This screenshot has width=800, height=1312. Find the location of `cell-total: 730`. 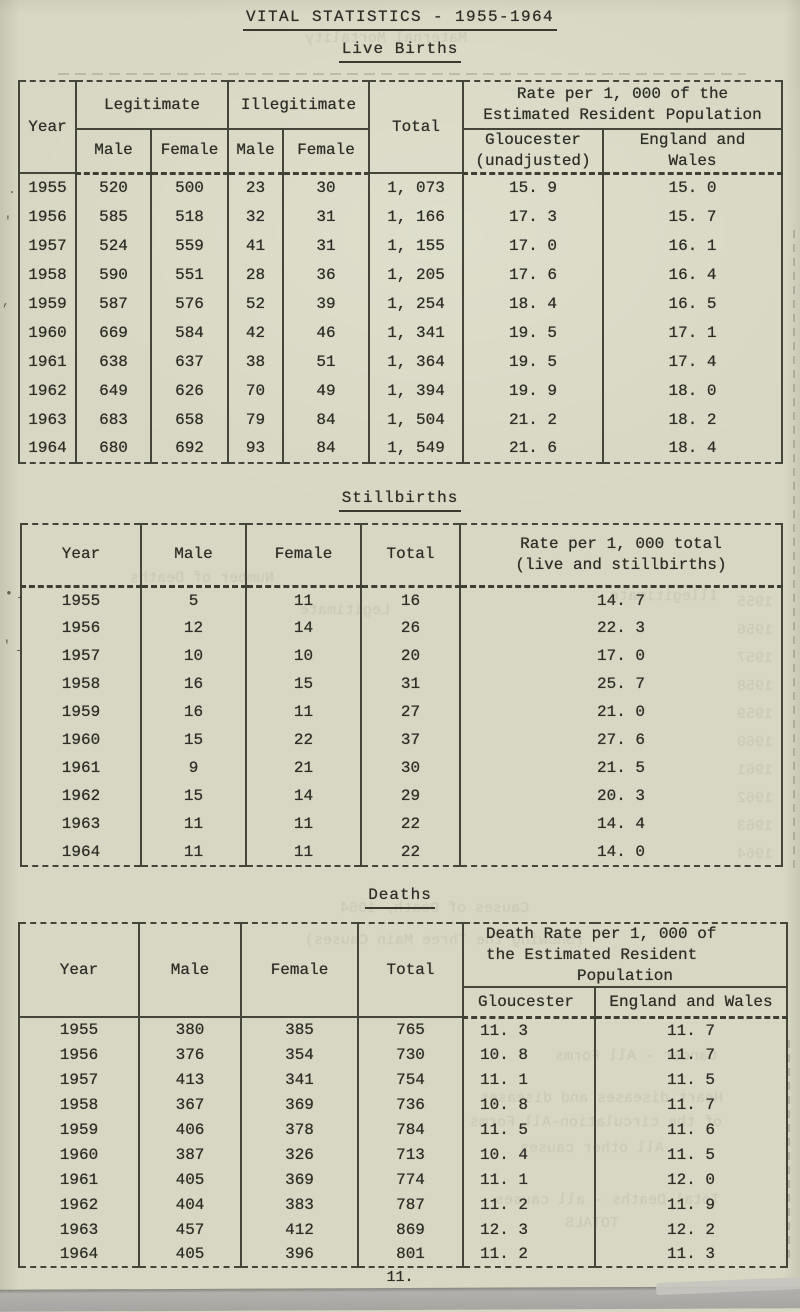

cell-total: 730 is located at coordinates (410, 1055).